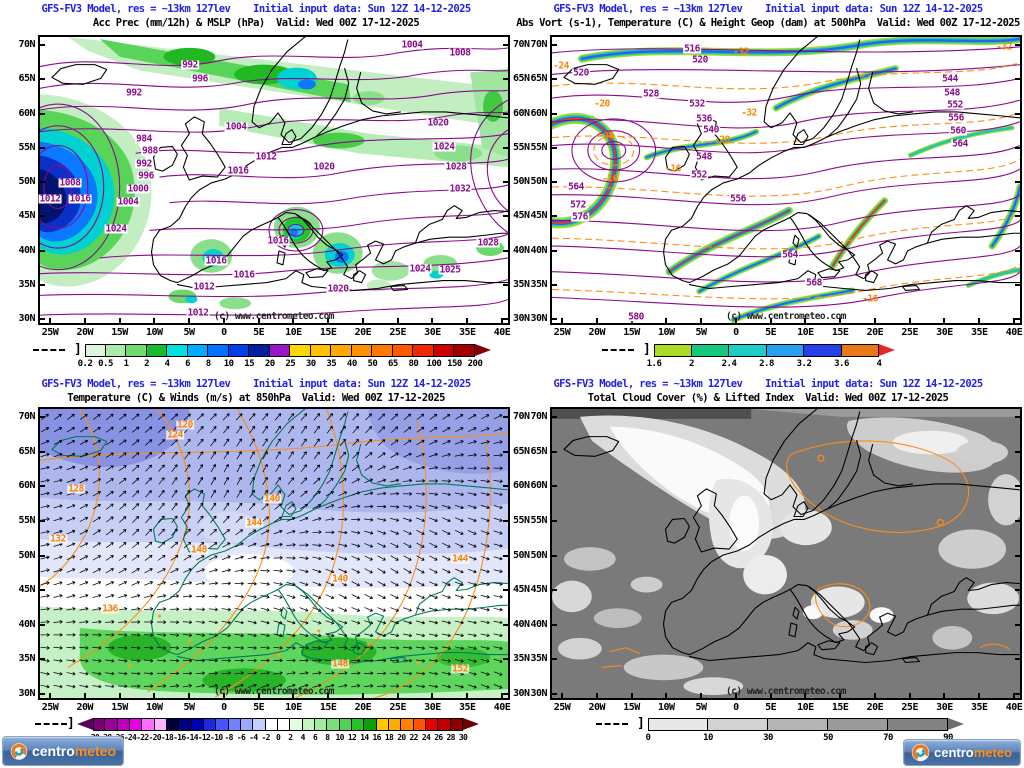 The image size is (1024, 768). What do you see at coordinates (179, 737) in the screenshot?
I see `colorbar-tick-label: -16` at bounding box center [179, 737].